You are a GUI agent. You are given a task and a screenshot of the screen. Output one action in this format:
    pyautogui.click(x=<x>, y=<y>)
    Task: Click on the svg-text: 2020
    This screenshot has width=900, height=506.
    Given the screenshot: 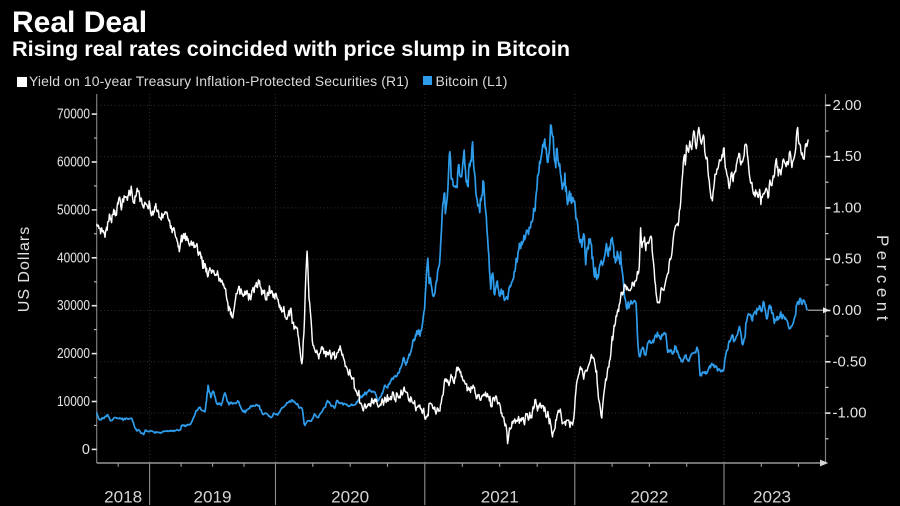 What is the action you would take?
    pyautogui.click(x=350, y=497)
    